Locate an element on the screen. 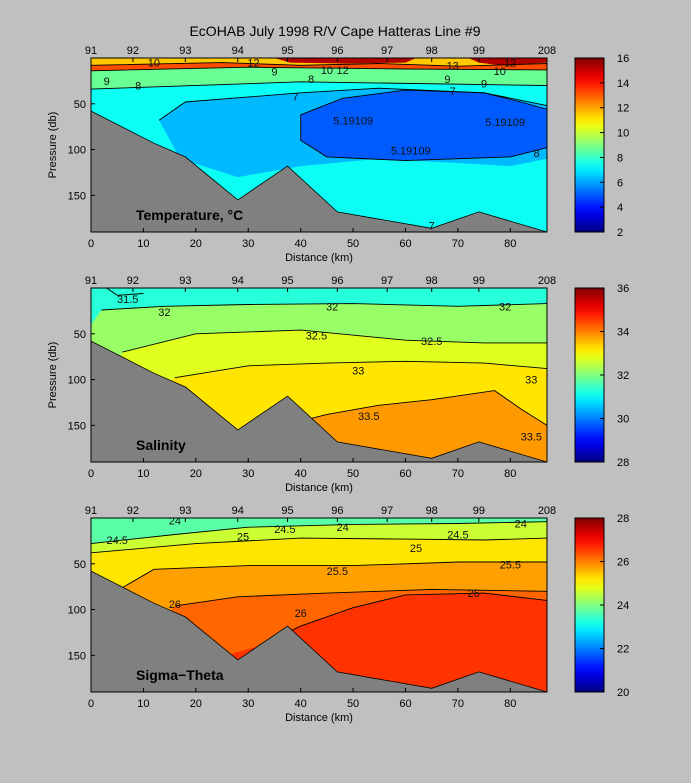  temperature-contour-label: 8 is located at coordinates (138, 87).